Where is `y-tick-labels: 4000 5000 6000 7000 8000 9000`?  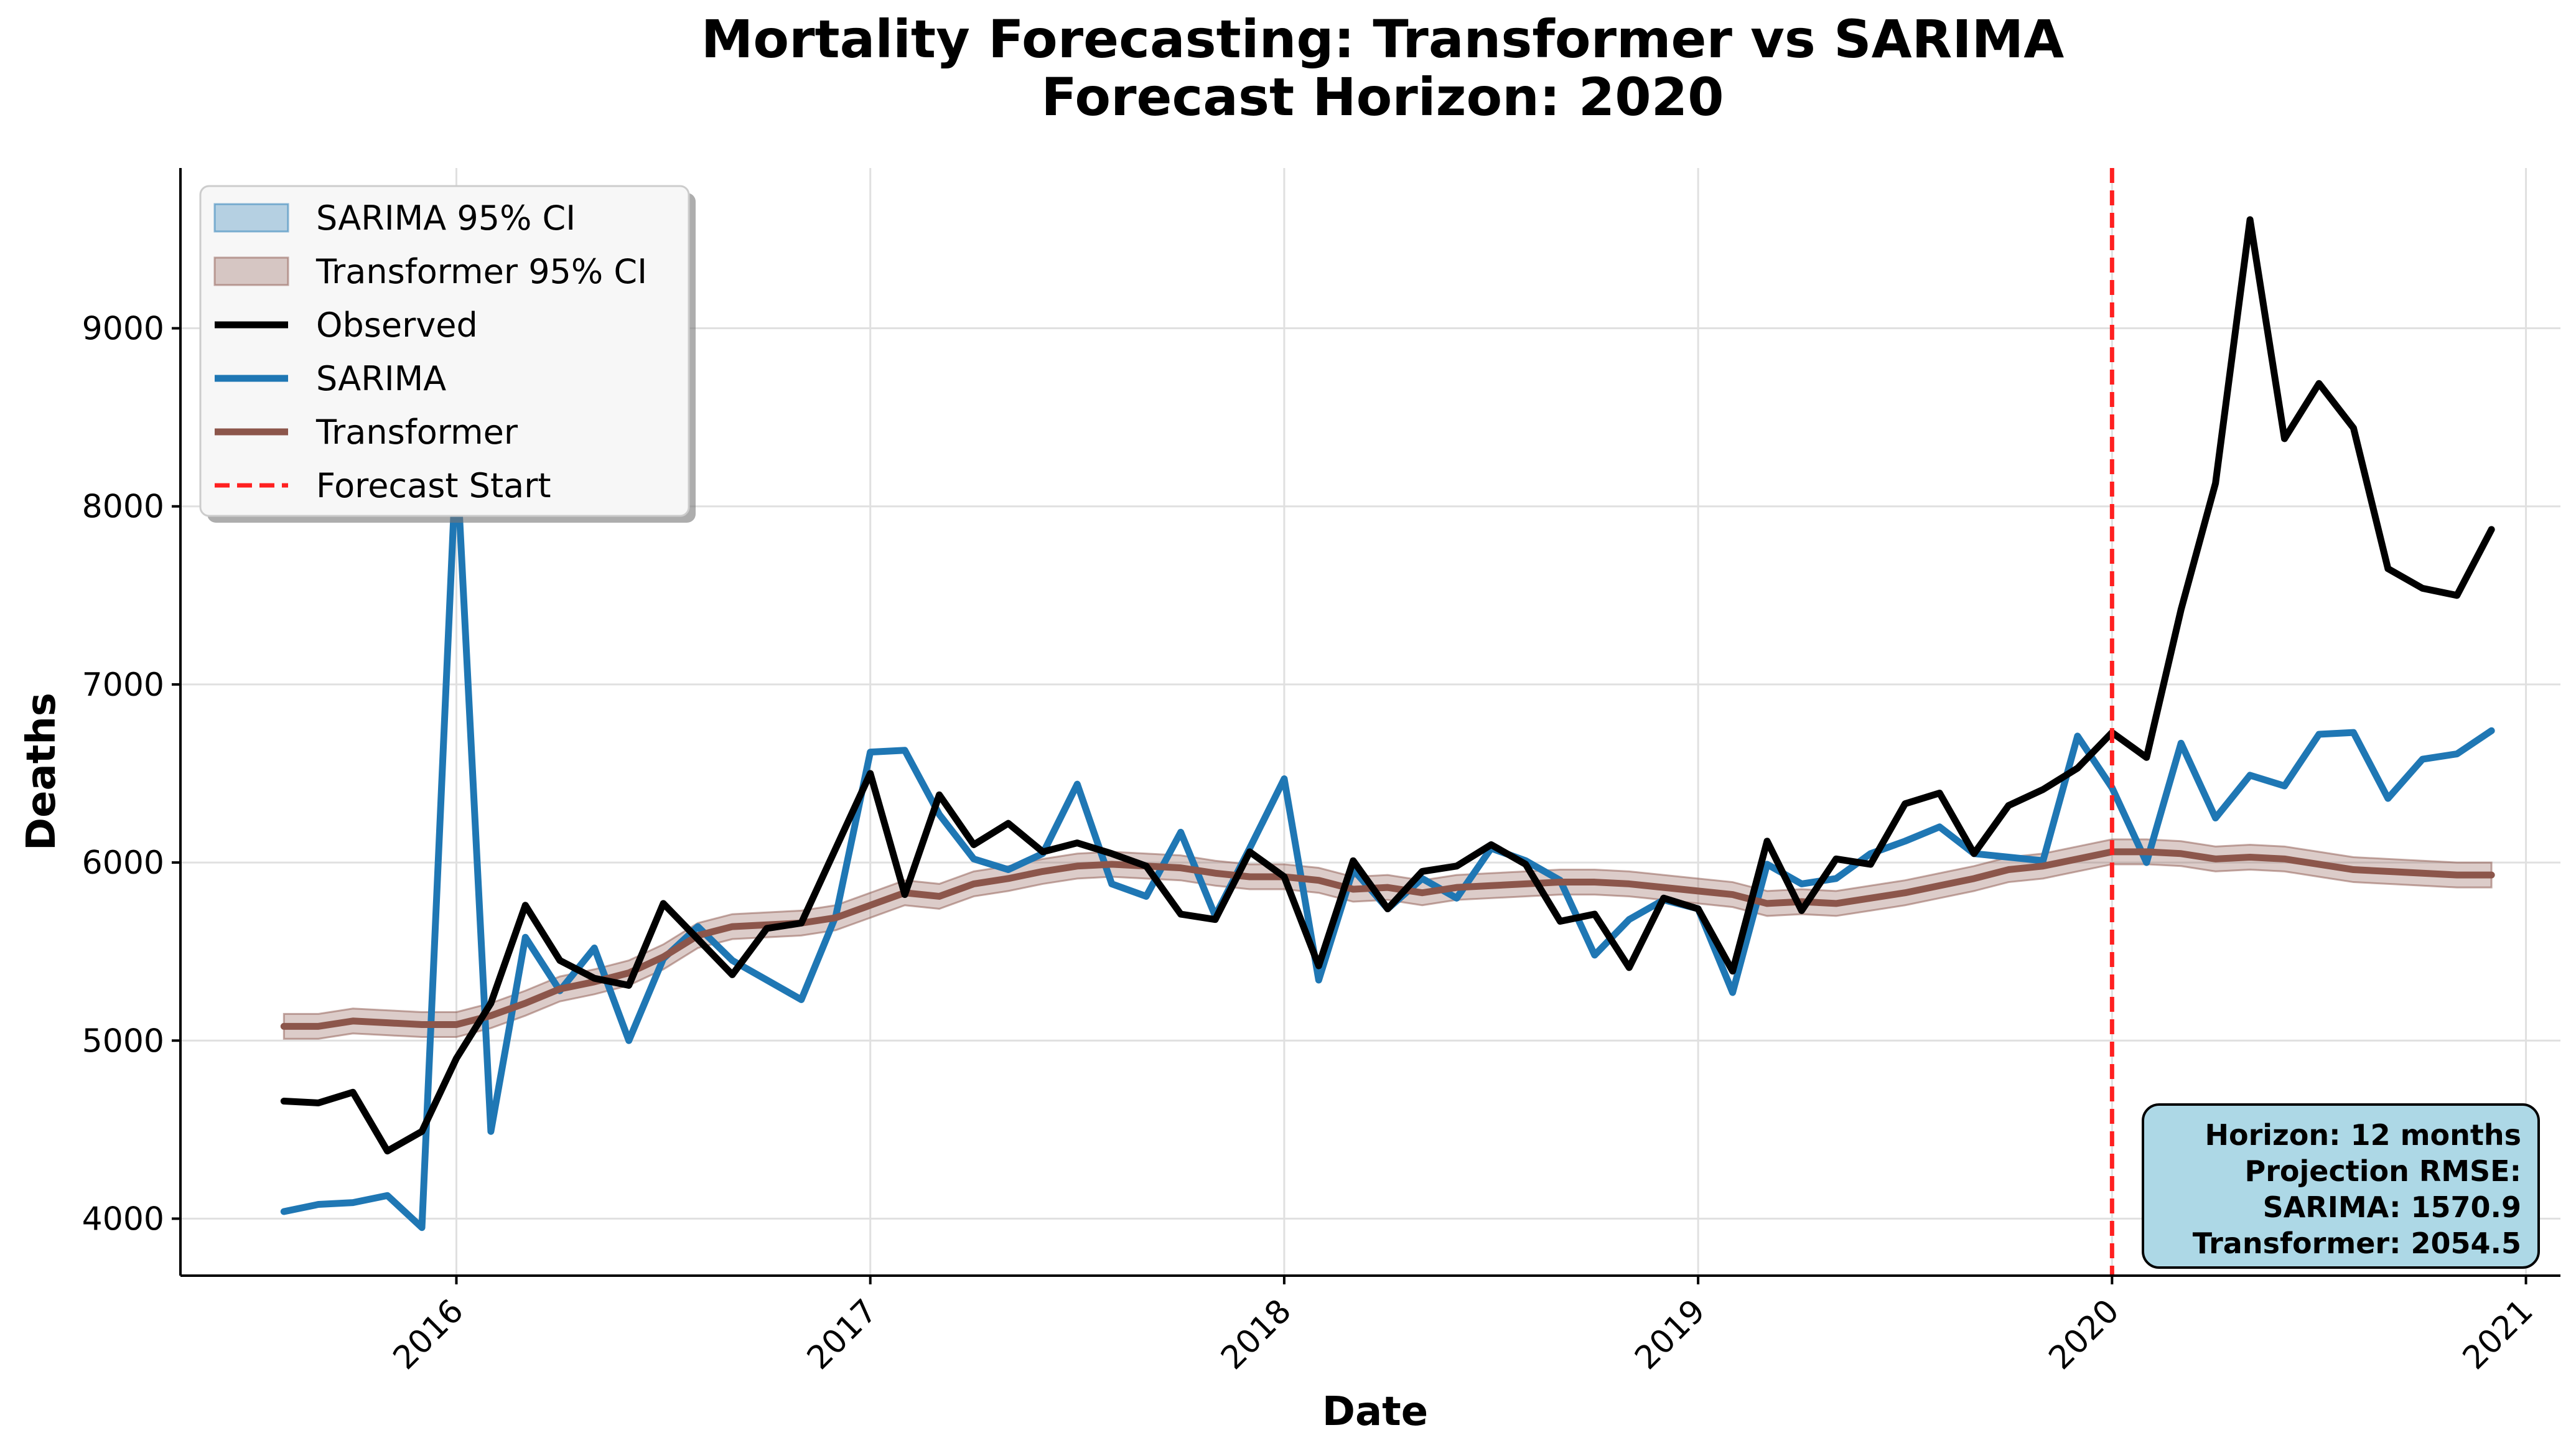
y-tick-labels: 4000 5000 6000 7000 8000 9000 is located at coordinates (131, 775).